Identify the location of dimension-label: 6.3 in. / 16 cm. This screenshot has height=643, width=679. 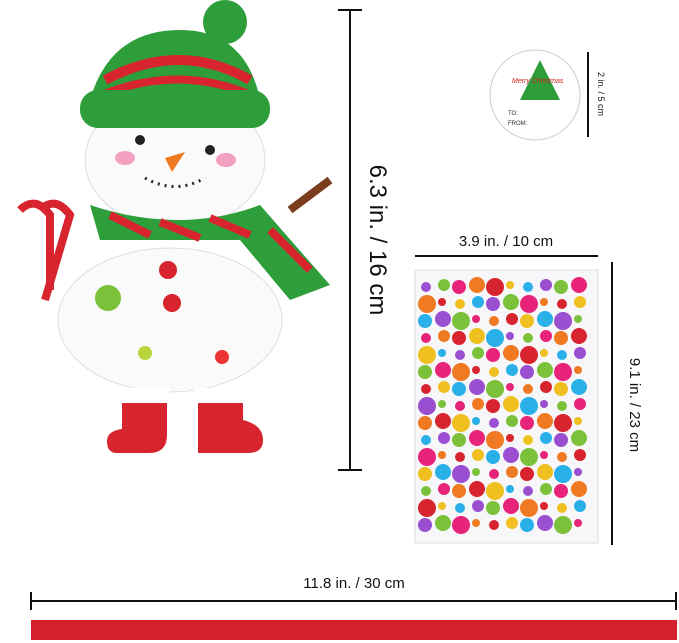
(377, 240).